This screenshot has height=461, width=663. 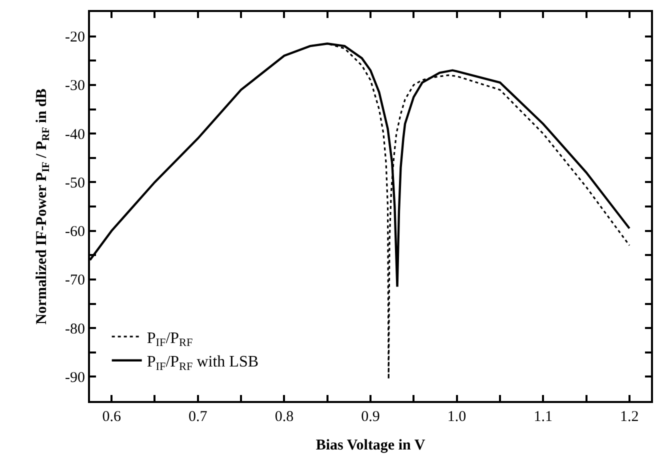 I want to click on x-tick-label: 0.7, so click(x=198, y=417).